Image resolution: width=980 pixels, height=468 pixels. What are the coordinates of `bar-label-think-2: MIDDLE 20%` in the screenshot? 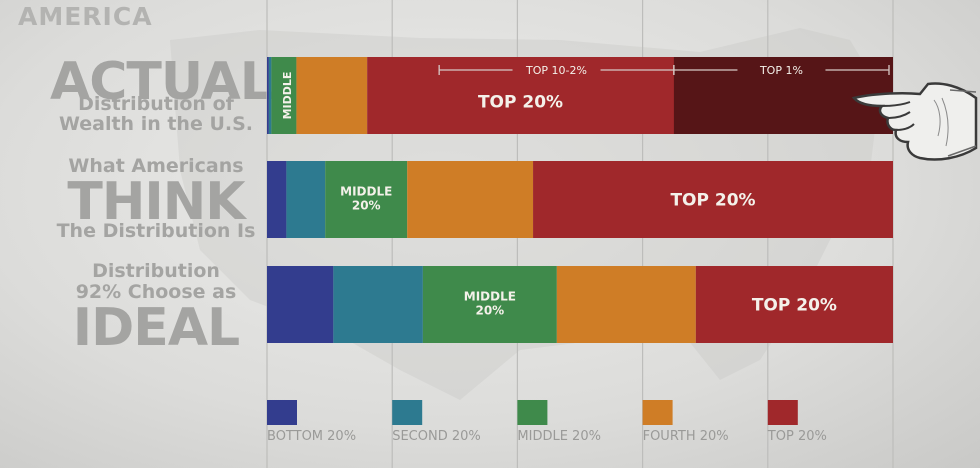 It's located at (366, 199).